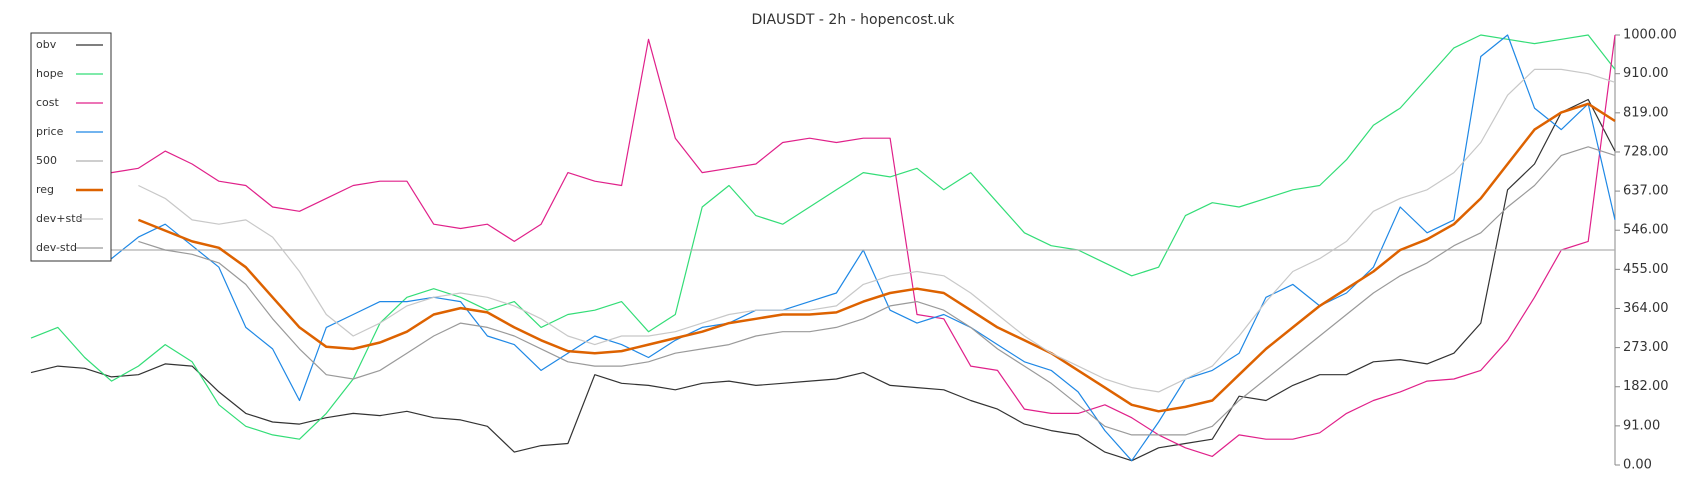 The width and height of the screenshot is (1700, 500). I want to click on y-tick-label: 728.00, so click(1646, 151).